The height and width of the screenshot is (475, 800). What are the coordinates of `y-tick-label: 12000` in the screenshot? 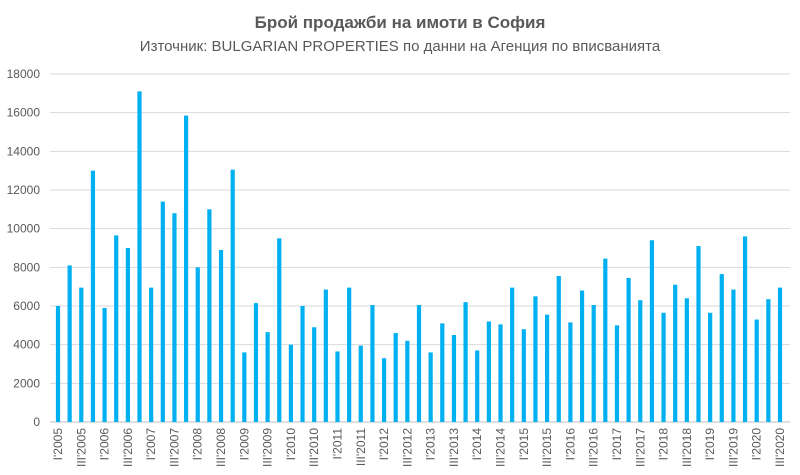 It's located at (24, 190).